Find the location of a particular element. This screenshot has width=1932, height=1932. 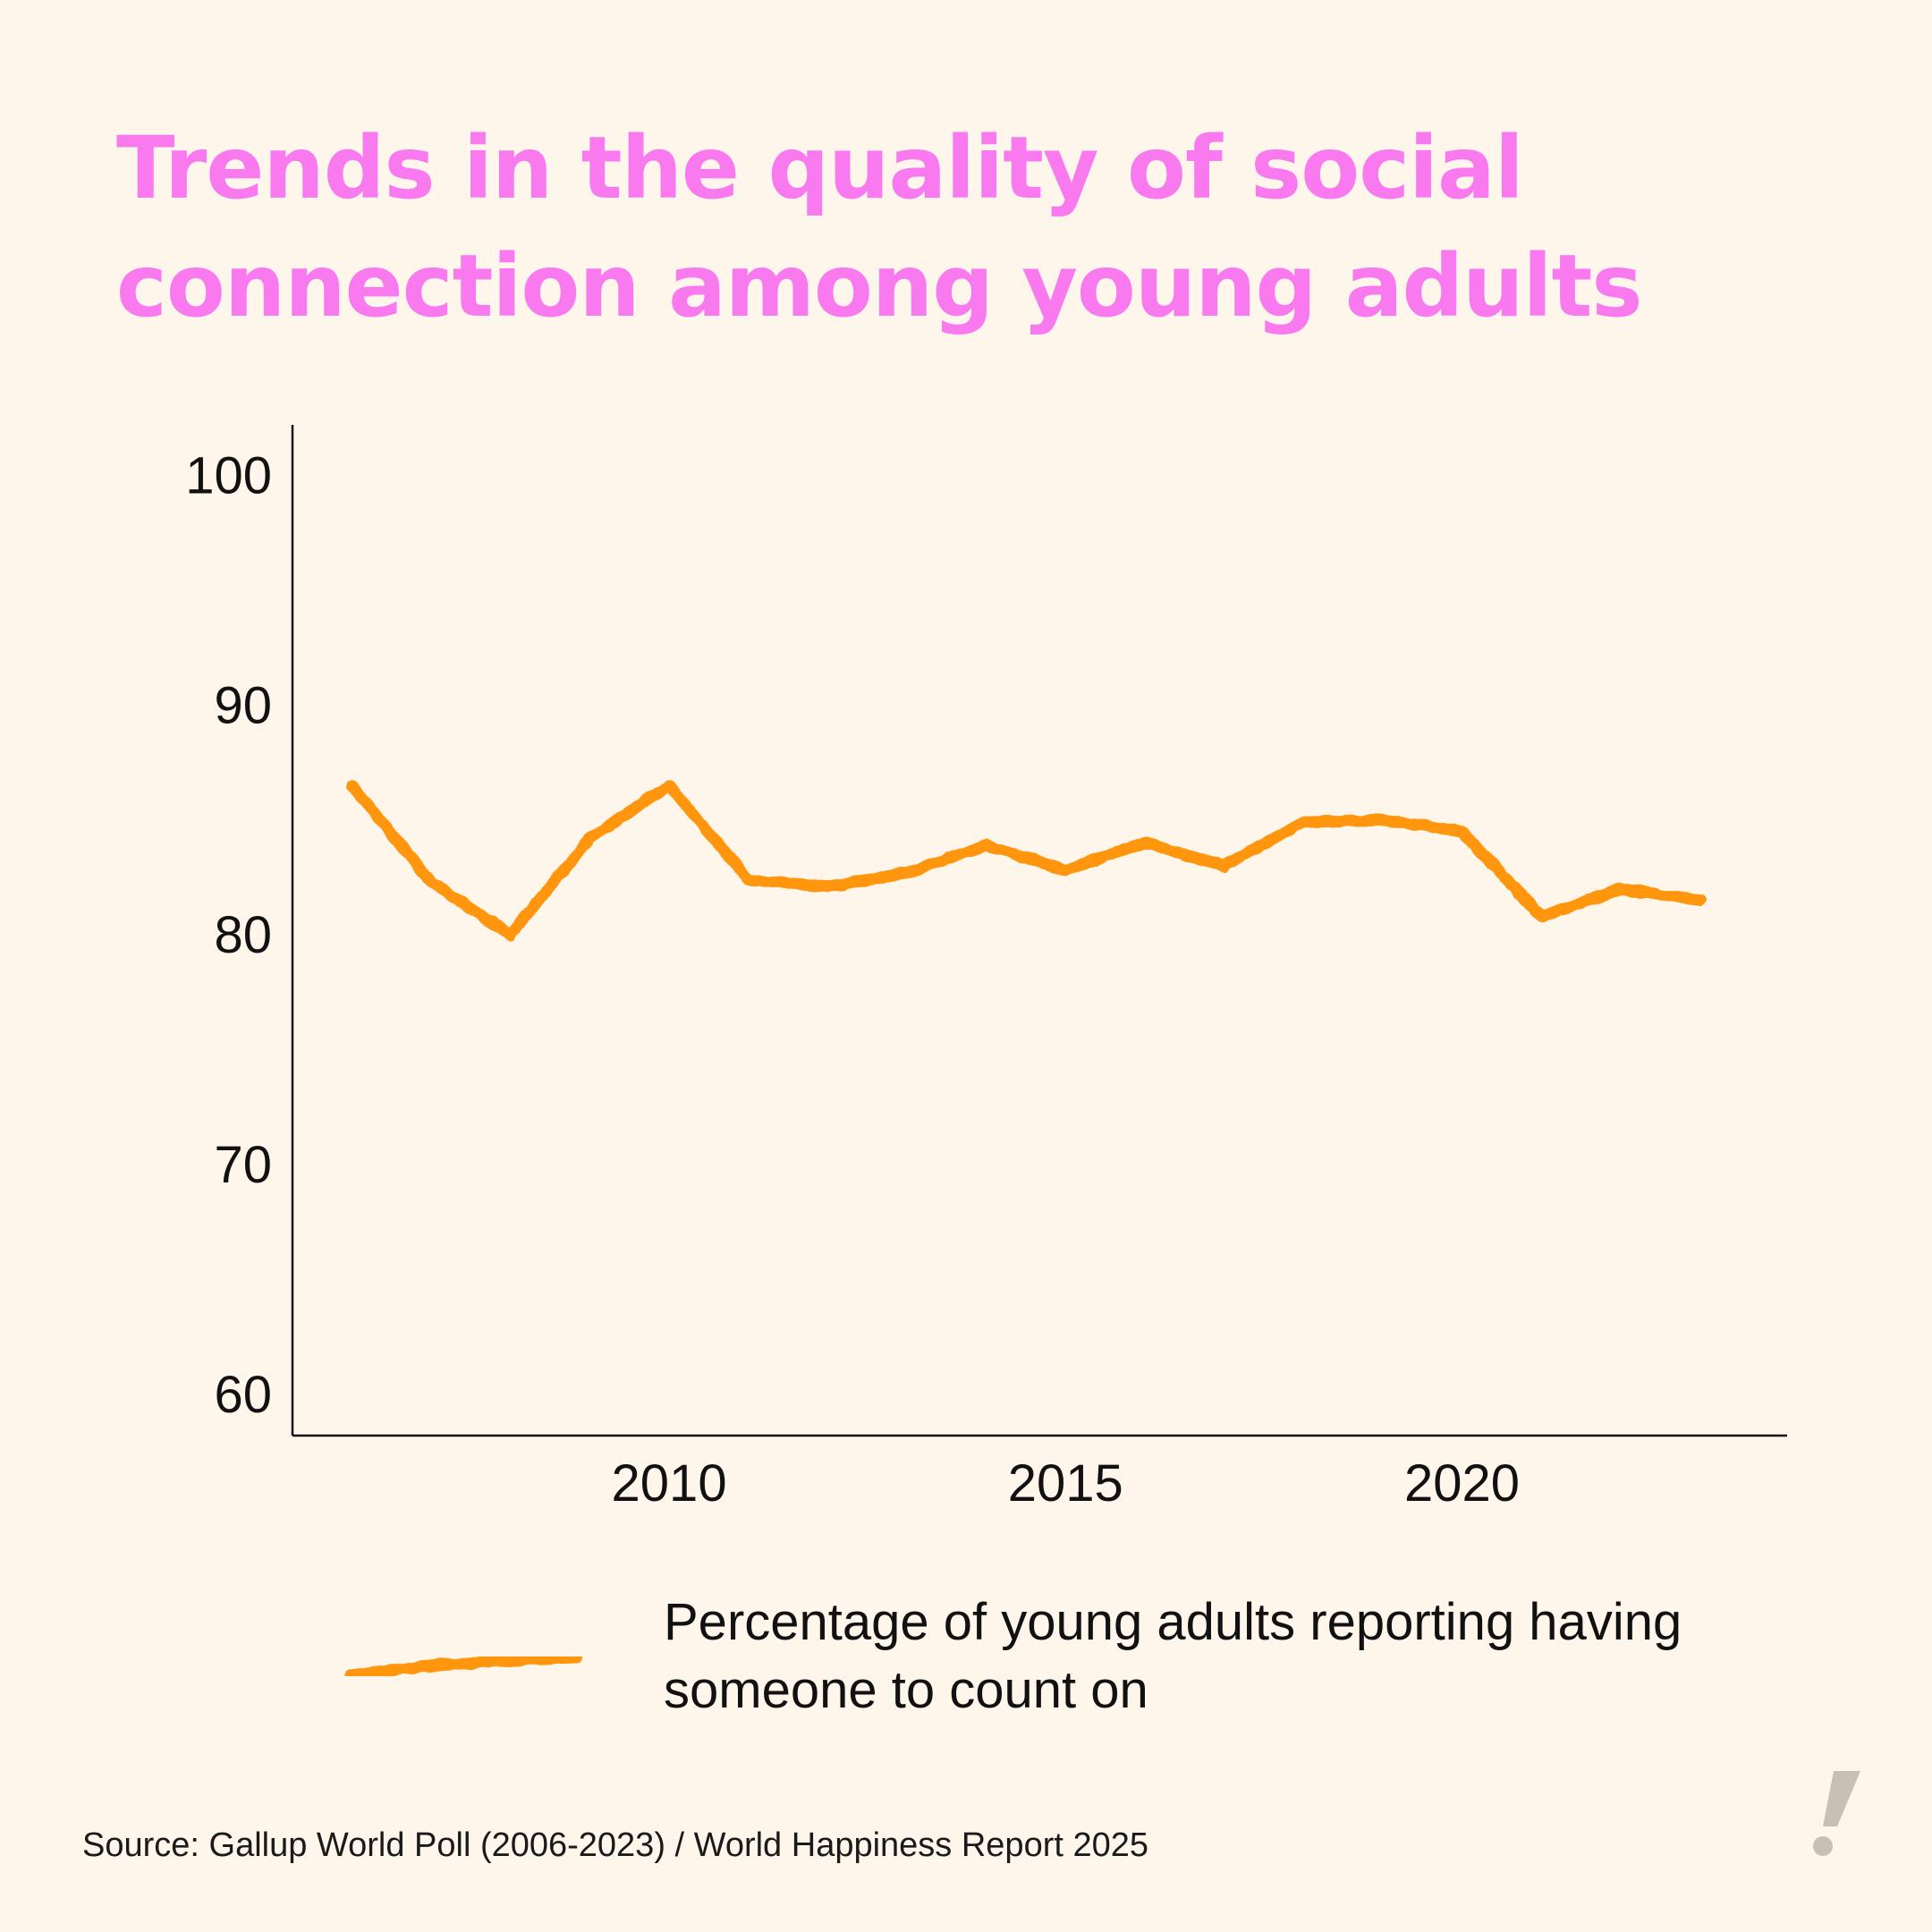

x-axis-ticks: 2010 2015 2020 is located at coordinates (1066, 1483).